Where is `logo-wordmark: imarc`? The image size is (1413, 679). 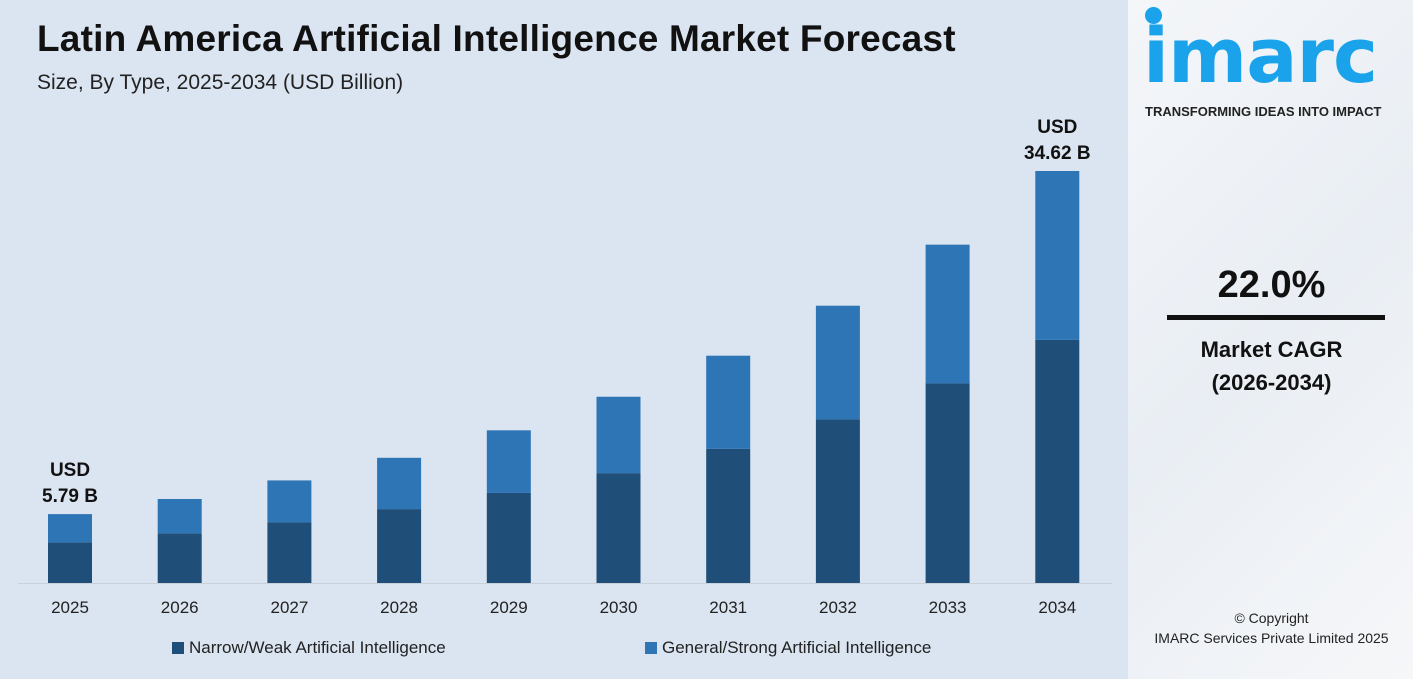
logo-wordmark: imarc is located at coordinates (1260, 55).